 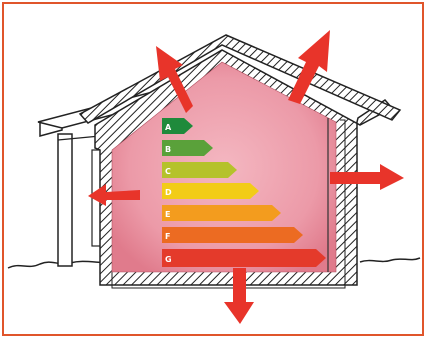 What do you see at coordinates (174, 79) in the screenshot?
I see `arrow-up-left-icon` at bounding box center [174, 79].